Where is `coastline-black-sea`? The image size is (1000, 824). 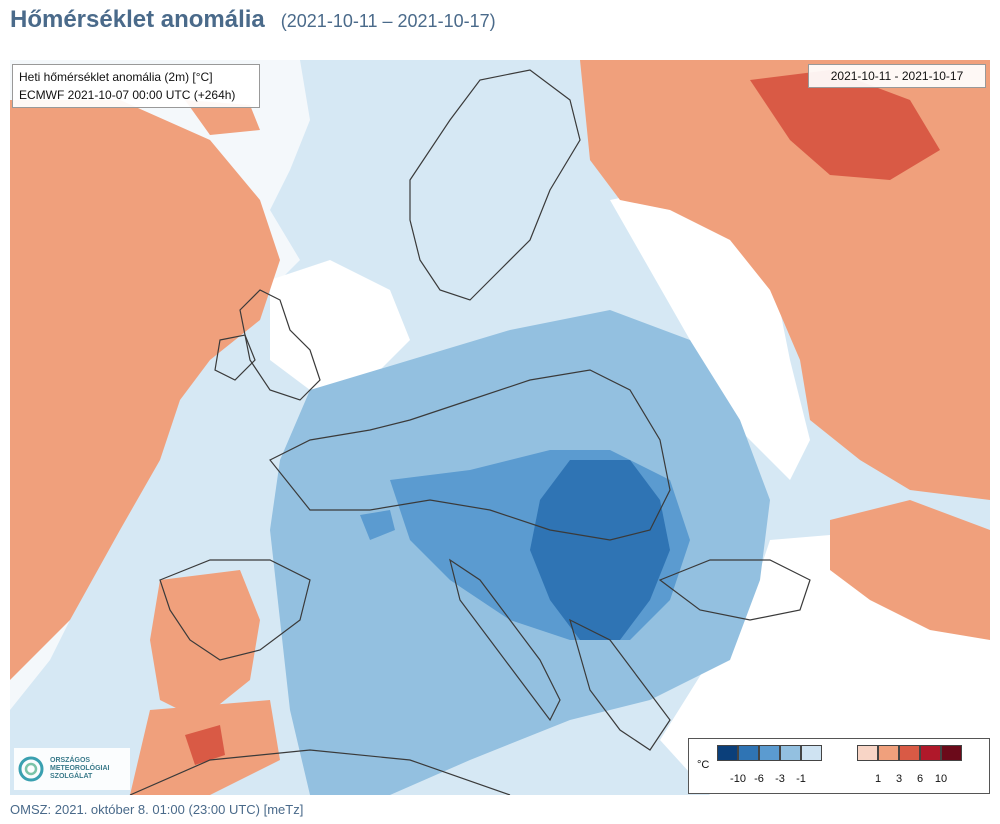
coastline-black-sea is located at coordinates (734, 590).